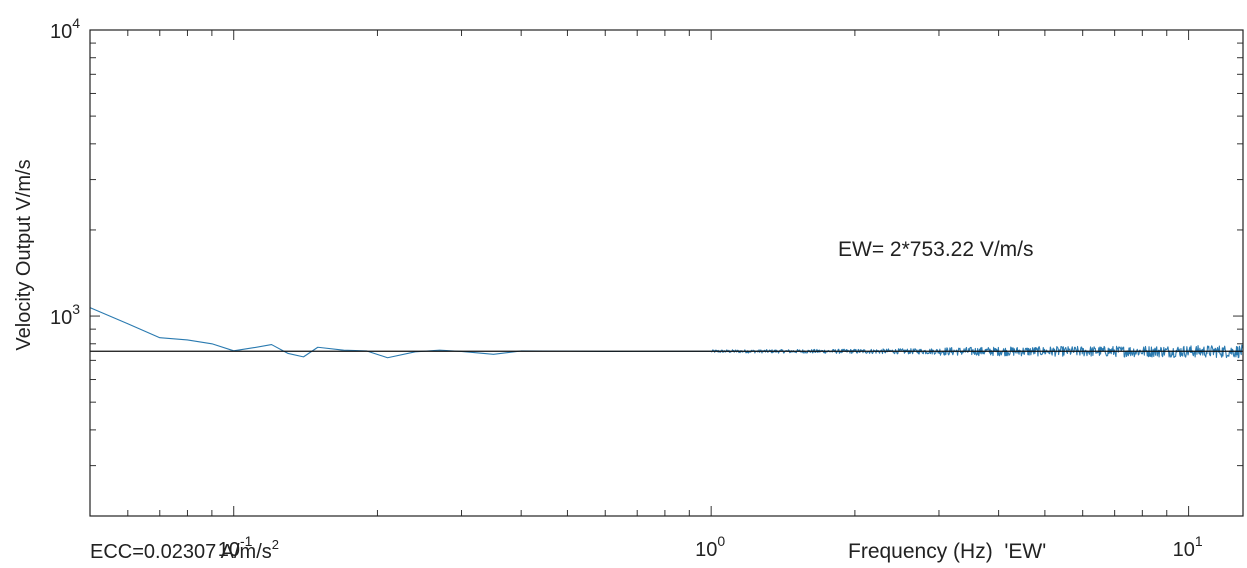  I want to click on ecc-footnote-sup: 2, so click(275, 544).